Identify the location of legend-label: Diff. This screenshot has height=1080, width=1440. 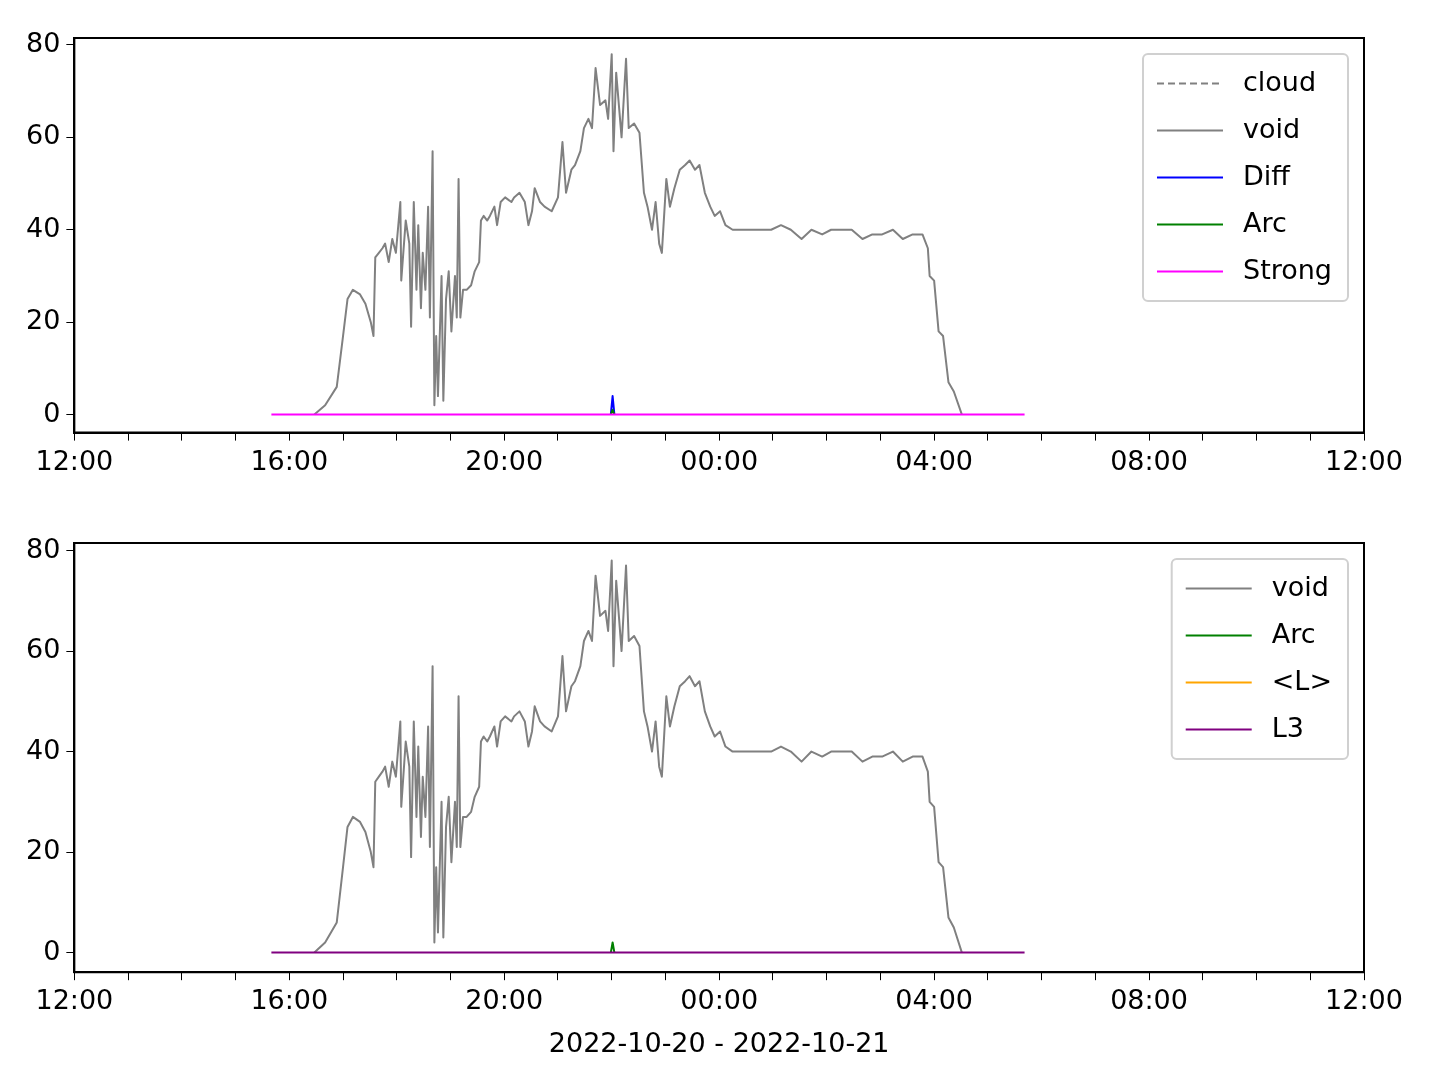
(1267, 175).